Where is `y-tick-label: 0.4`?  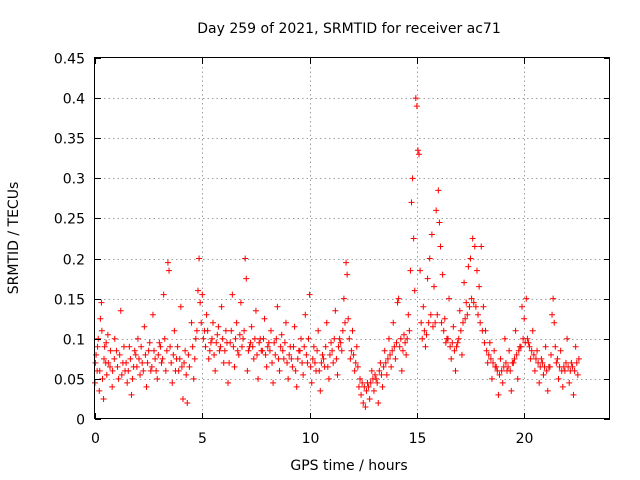 y-tick-label: 0.4 is located at coordinates (74, 100).